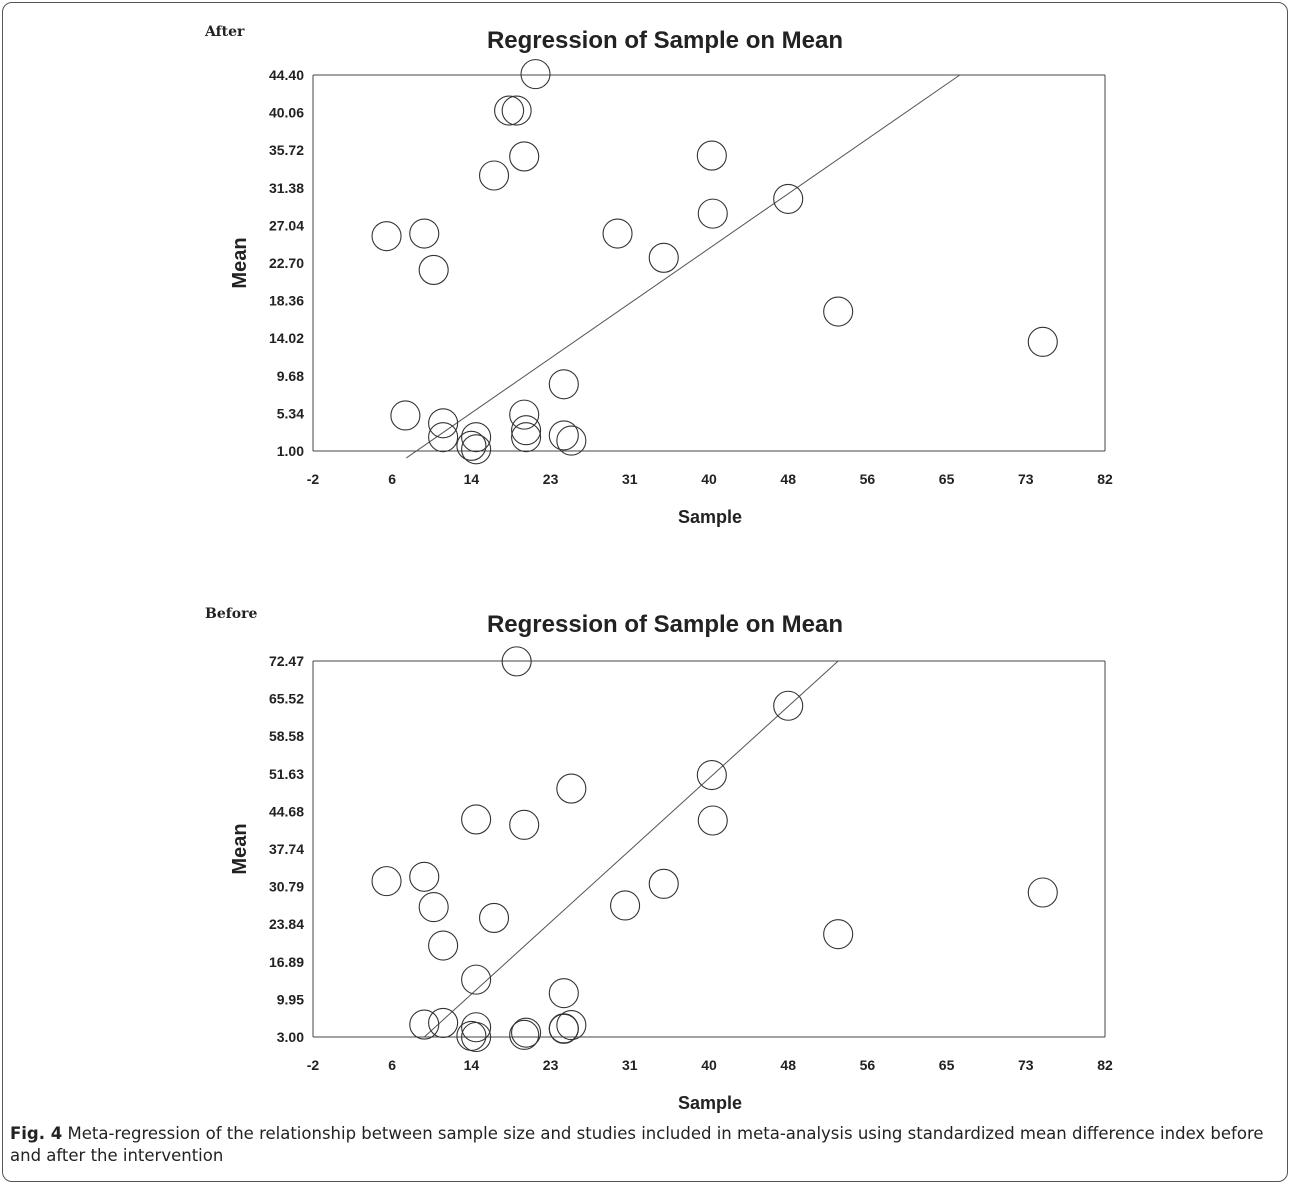  Describe the element at coordinates (286, 811) in the screenshot. I see `y-tick-label: 44.68` at that location.